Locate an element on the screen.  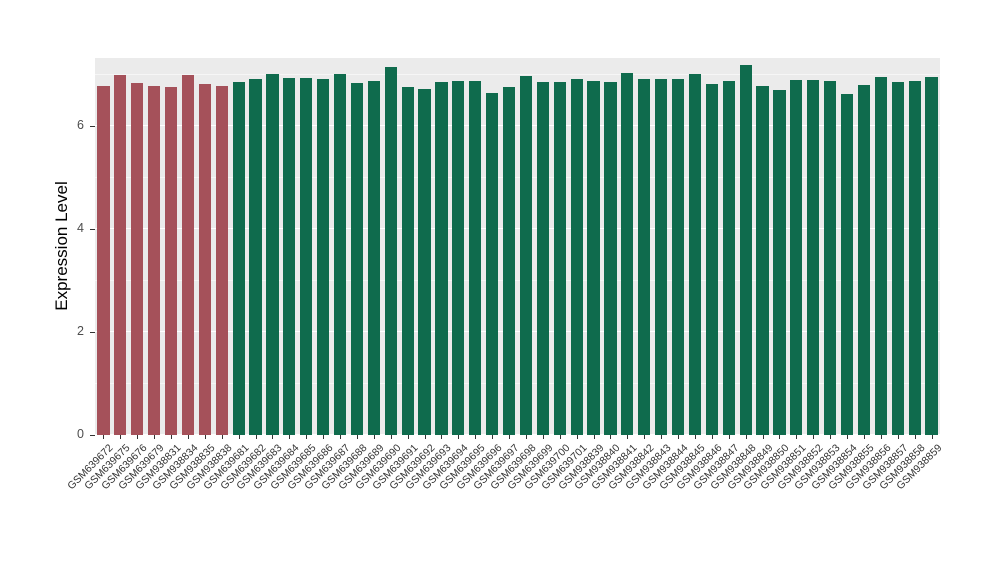
bar-GSM639693 is located at coordinates (441, 258).